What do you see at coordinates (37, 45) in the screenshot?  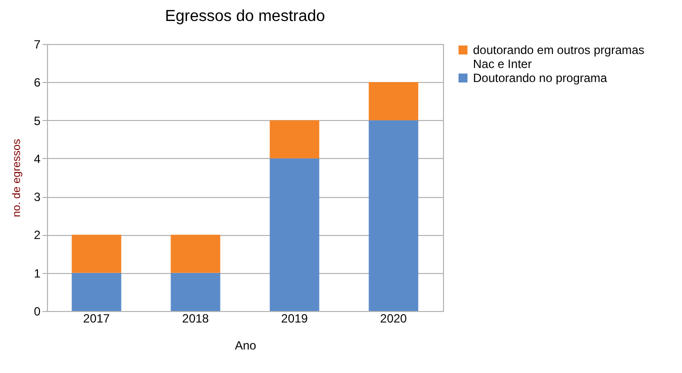 I see `y-tick-label: 7` at bounding box center [37, 45].